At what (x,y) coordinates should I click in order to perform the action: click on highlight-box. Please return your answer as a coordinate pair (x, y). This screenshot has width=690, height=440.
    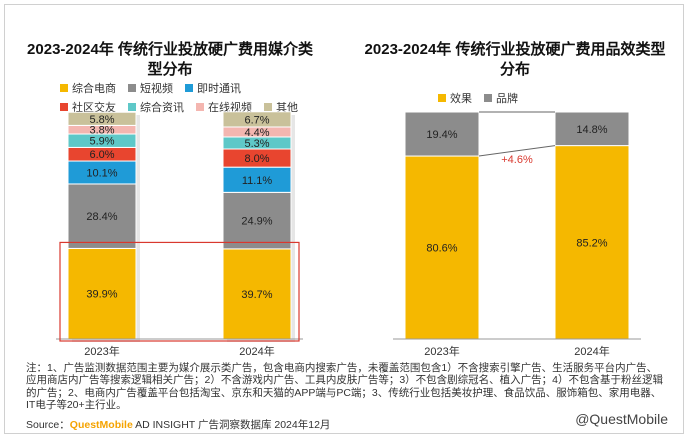
    Looking at the image, I should click on (179, 291).